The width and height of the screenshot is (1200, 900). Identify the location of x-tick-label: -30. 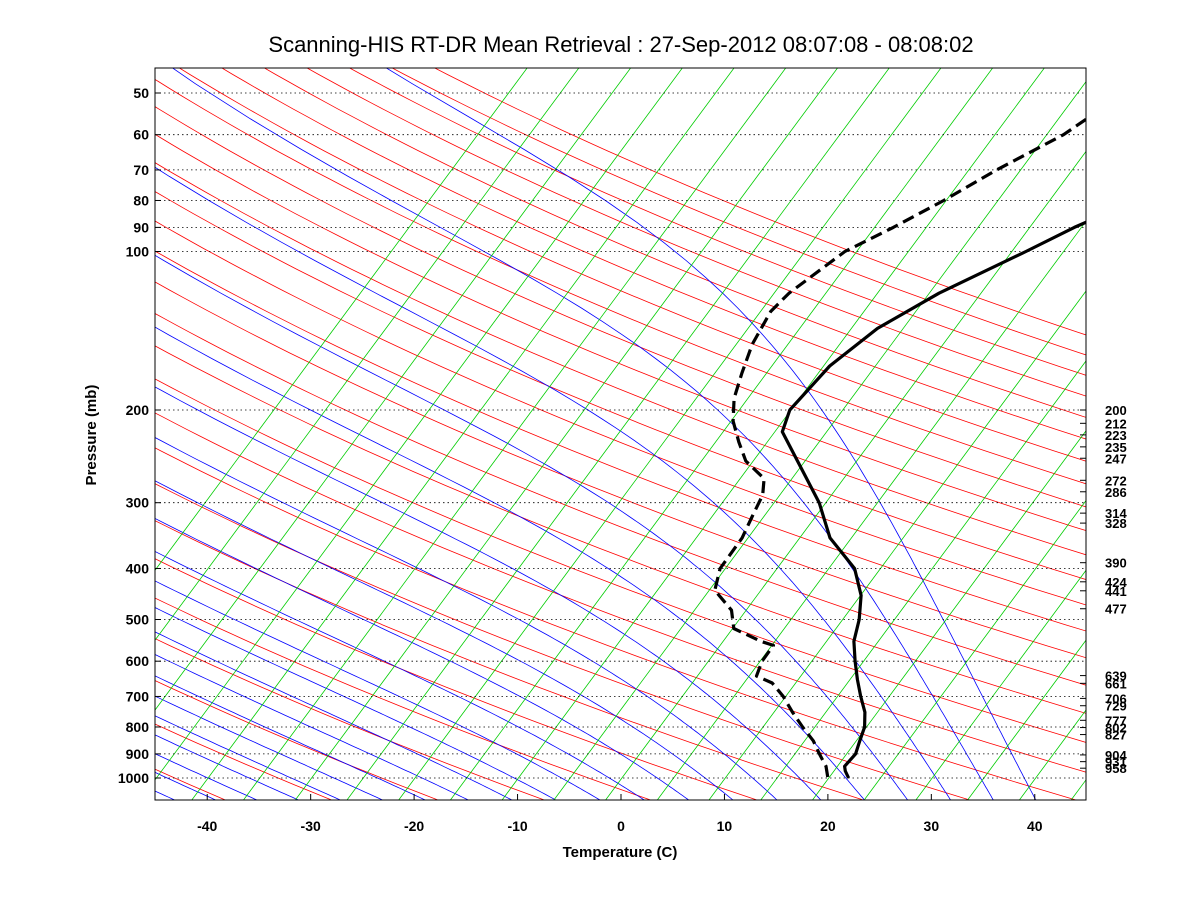
(311, 826).